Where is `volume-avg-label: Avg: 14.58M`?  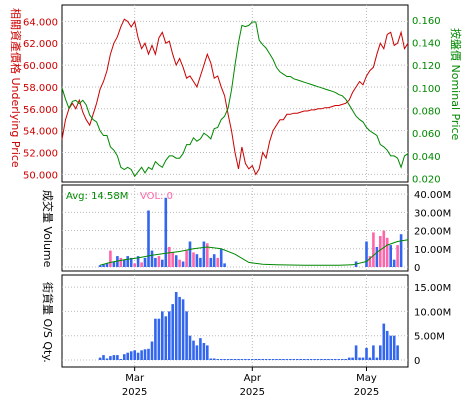 volume-avg-label: Avg: 14.58M is located at coordinates (97, 196).